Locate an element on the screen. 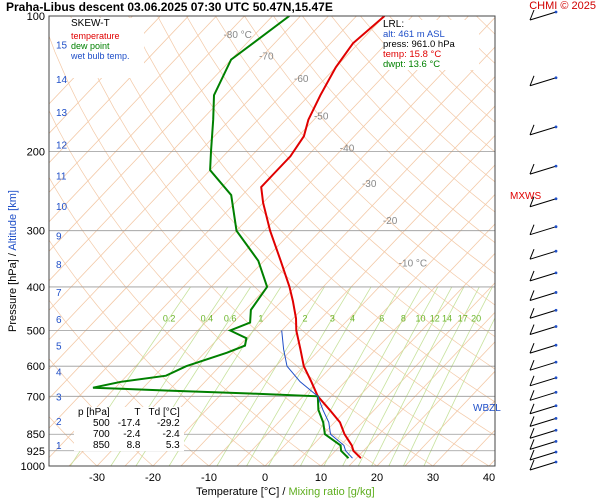 The width and height of the screenshot is (600, 500). table-row: 700 -2.4 -2.4 is located at coordinates (129, 434).